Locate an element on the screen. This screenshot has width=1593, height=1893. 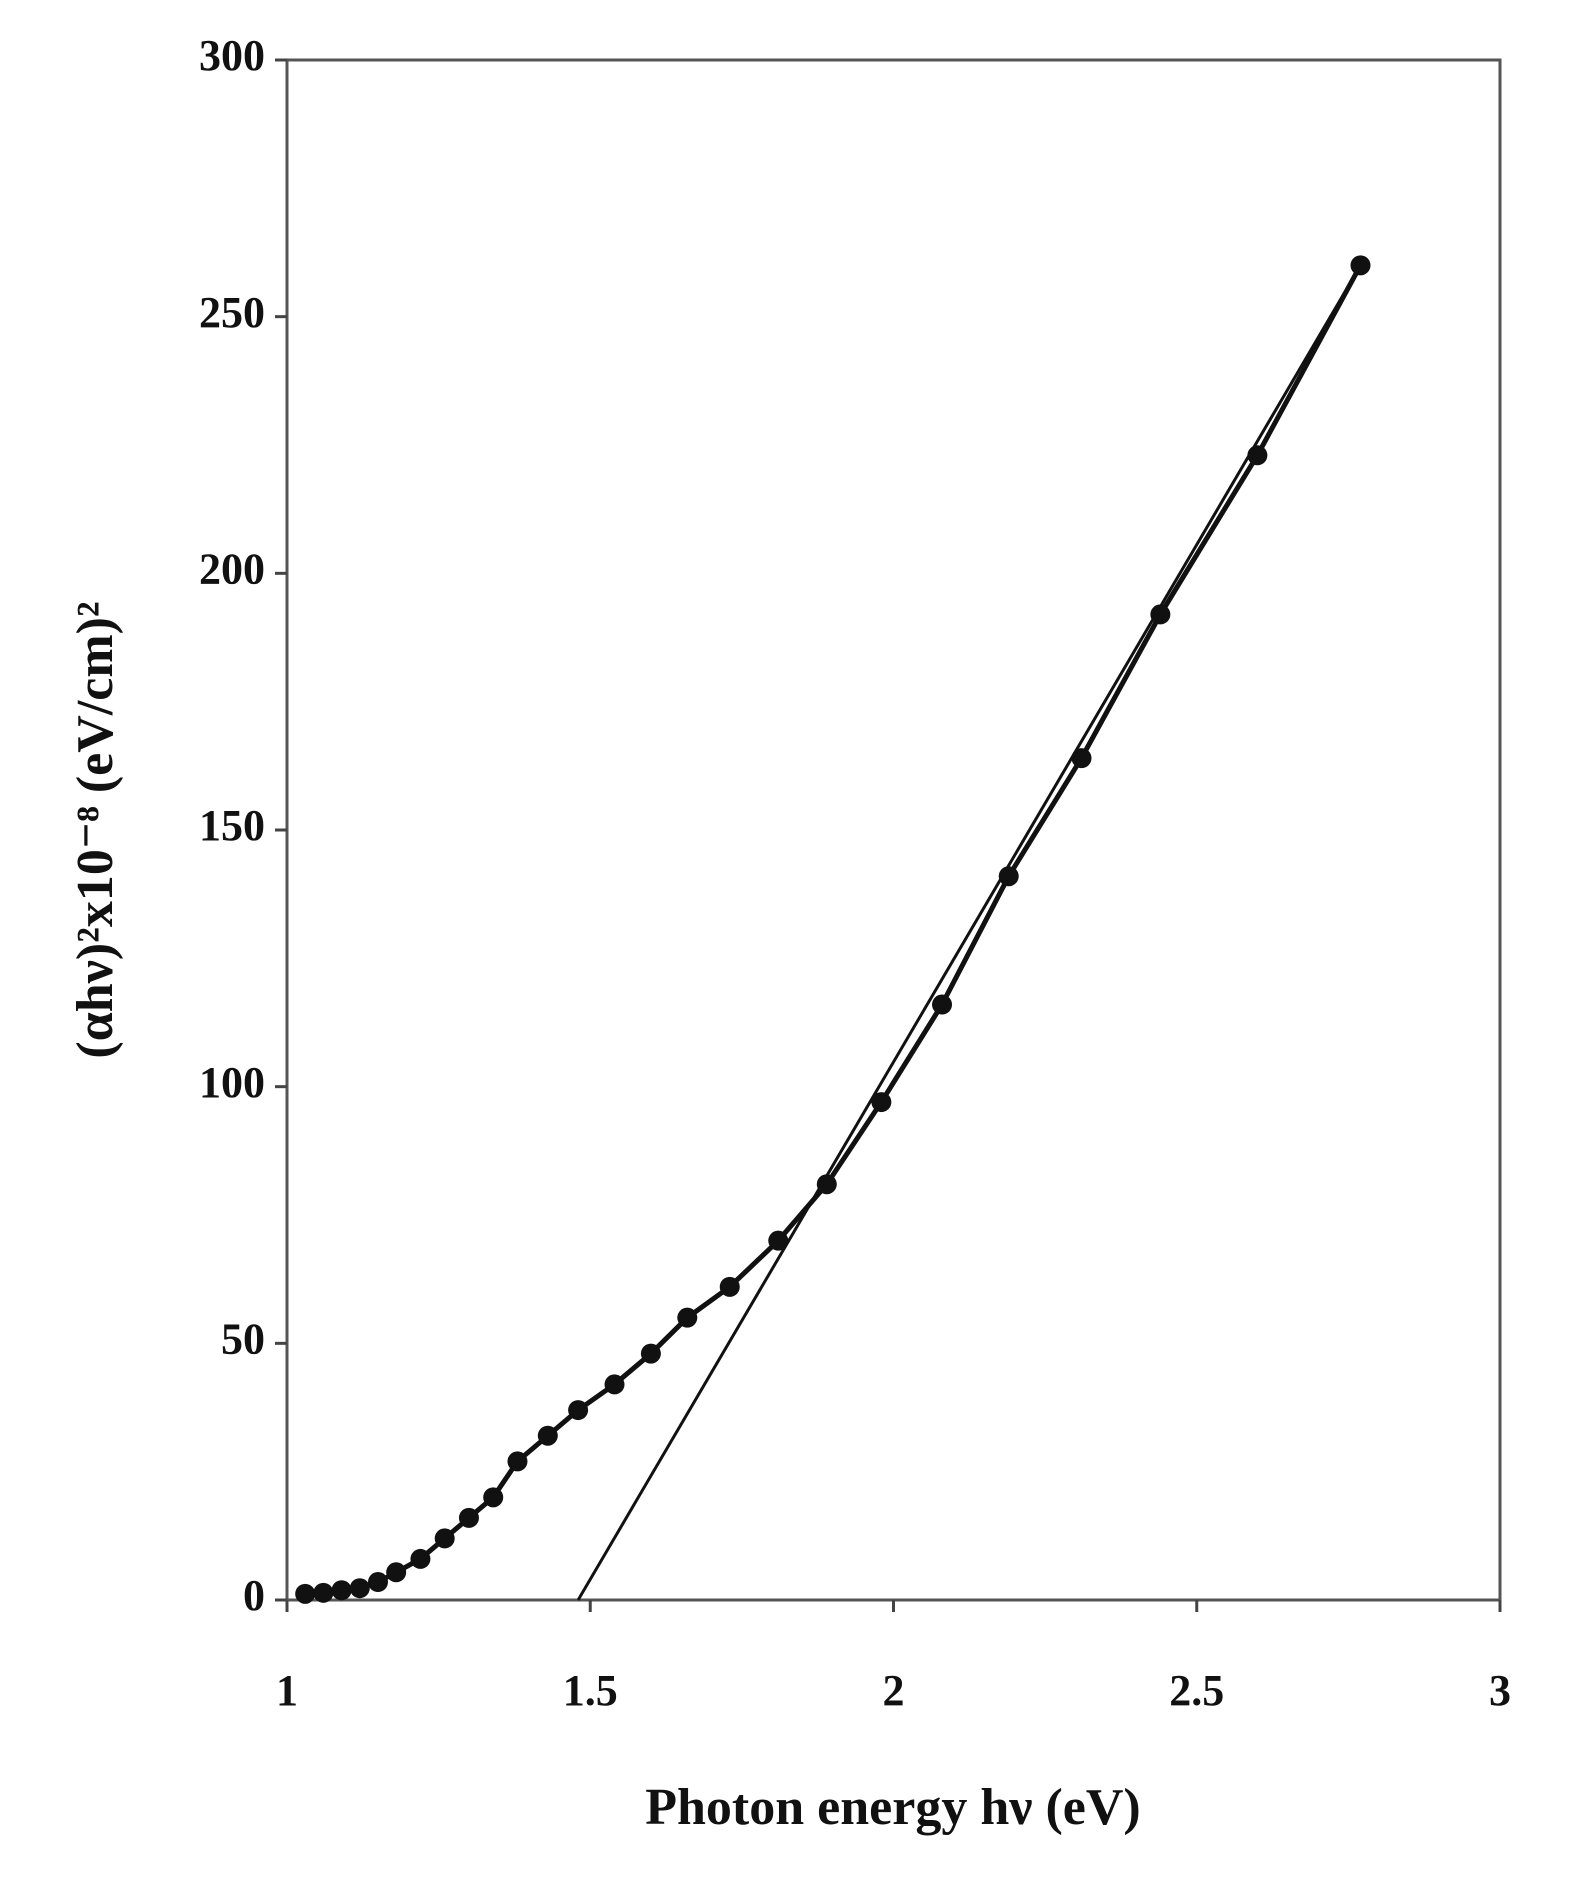
x-tick-label: 2.5 is located at coordinates (1196, 1690).